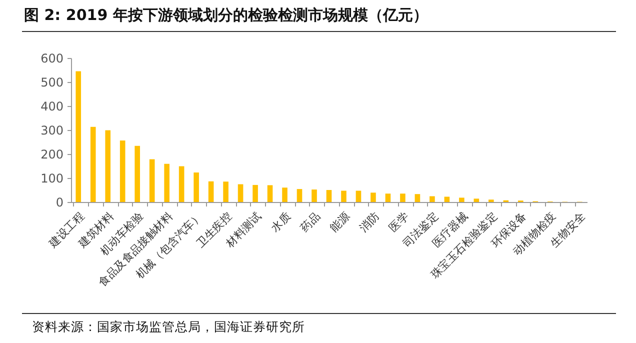 The height and width of the screenshot is (343, 636). Describe the element at coordinates (226, 15) in the screenshot. I see `chart-title: 图 2: 2019 年按下游领域划分的检验检测市场规模（亿元）` at that location.